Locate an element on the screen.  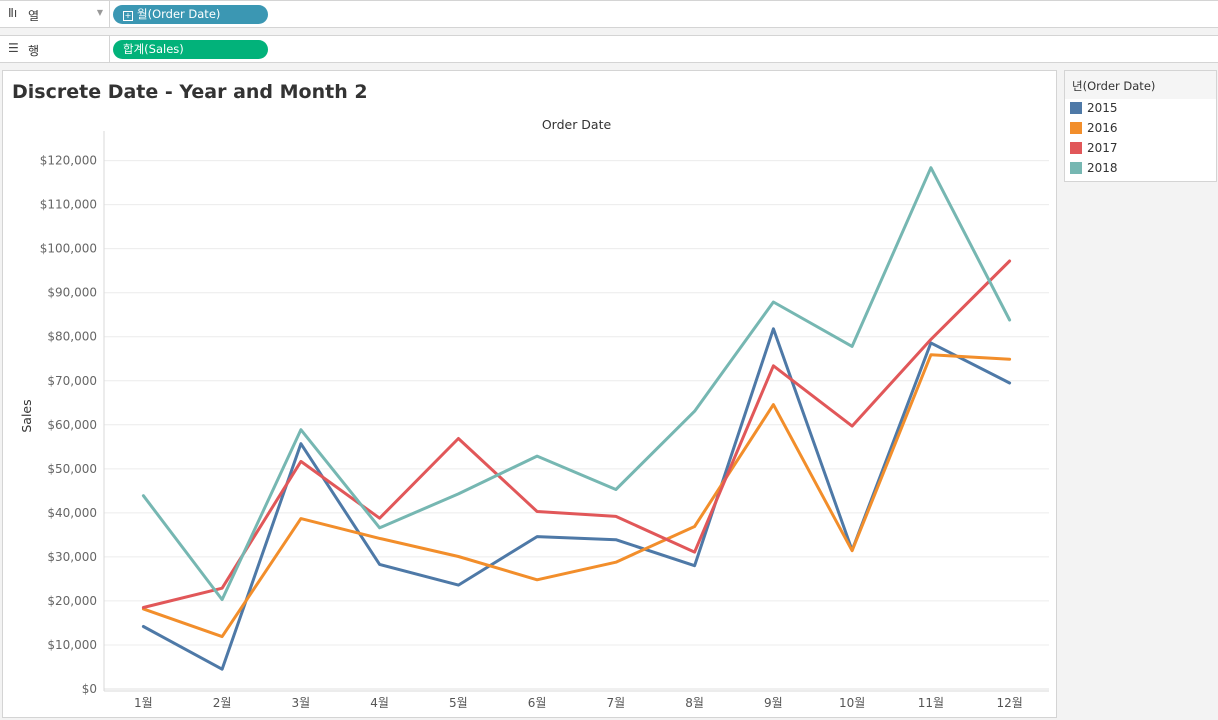
legend-label: 2015 is located at coordinates (1102, 108).